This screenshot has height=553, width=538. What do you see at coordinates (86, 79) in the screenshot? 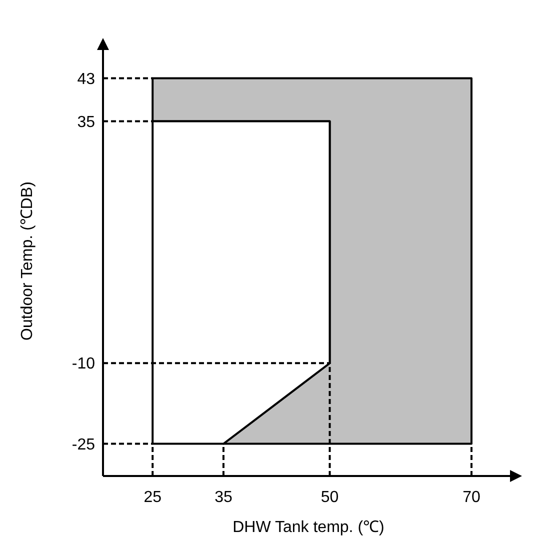
I see `y-tick-label: 43` at bounding box center [86, 79].